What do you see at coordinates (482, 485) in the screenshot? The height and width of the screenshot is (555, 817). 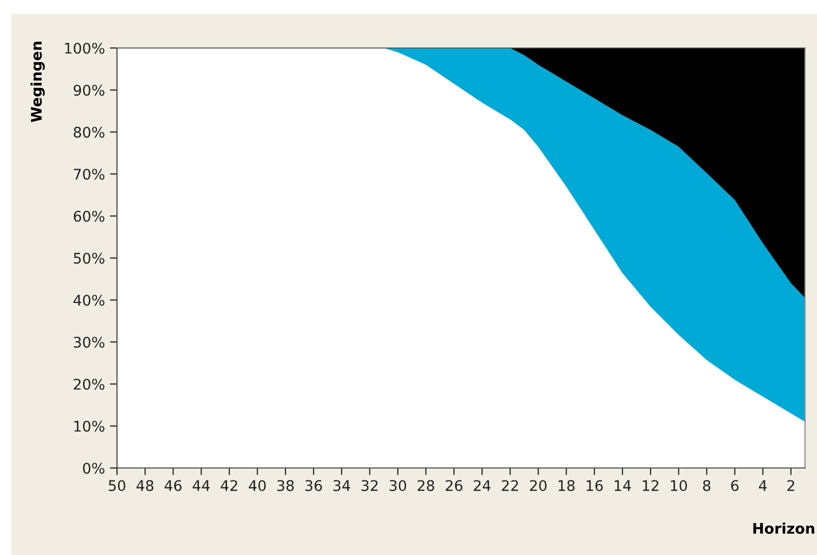 I see `x-tick-label: 24` at bounding box center [482, 485].